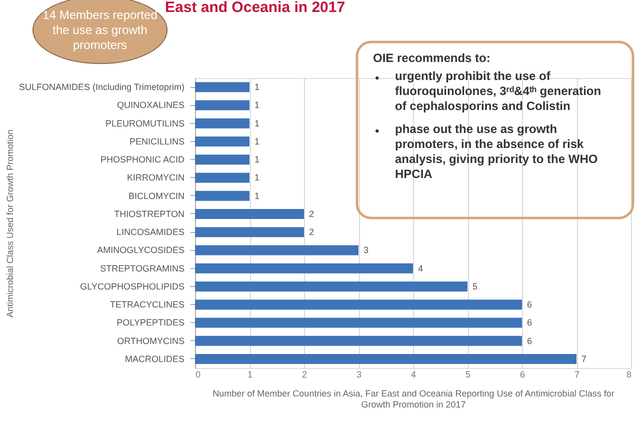 The width and height of the screenshot is (639, 423). I want to click on x-tick-label: 2, so click(305, 375).